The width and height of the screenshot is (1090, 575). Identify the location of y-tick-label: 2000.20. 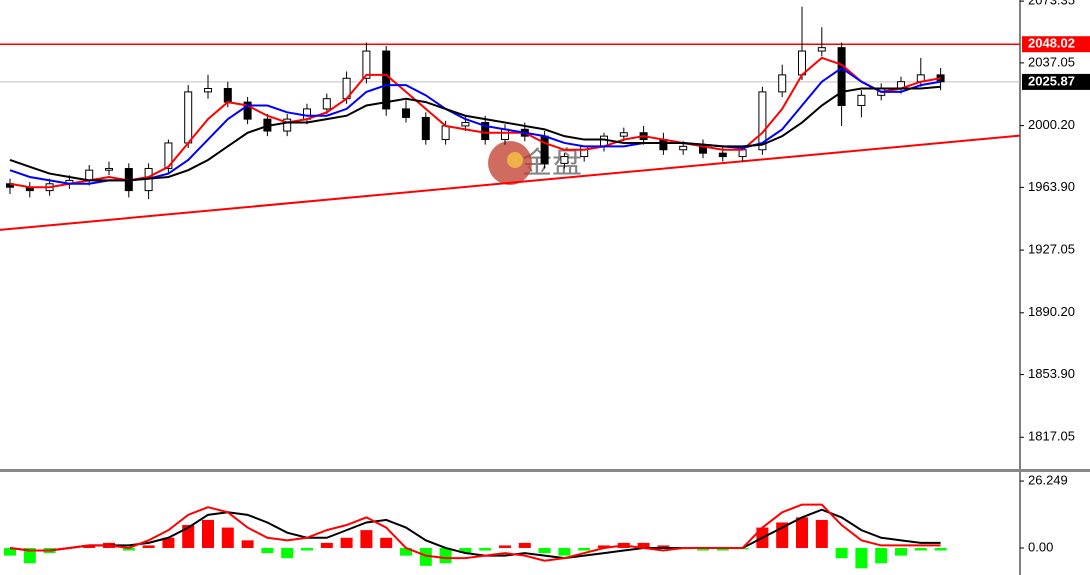
(1051, 124).